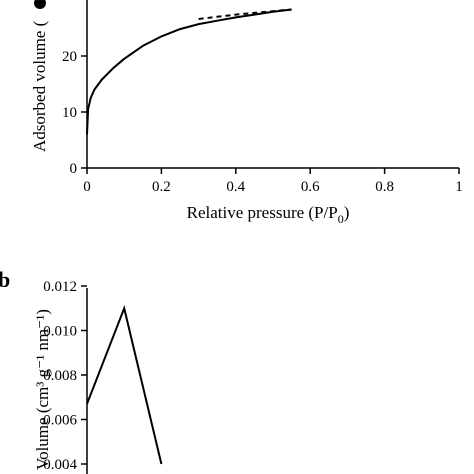 The height and width of the screenshot is (474, 474). What do you see at coordinates (268, 214) in the screenshot?
I see `x-axis-title-a: Relative pressure (P/P0)` at bounding box center [268, 214].